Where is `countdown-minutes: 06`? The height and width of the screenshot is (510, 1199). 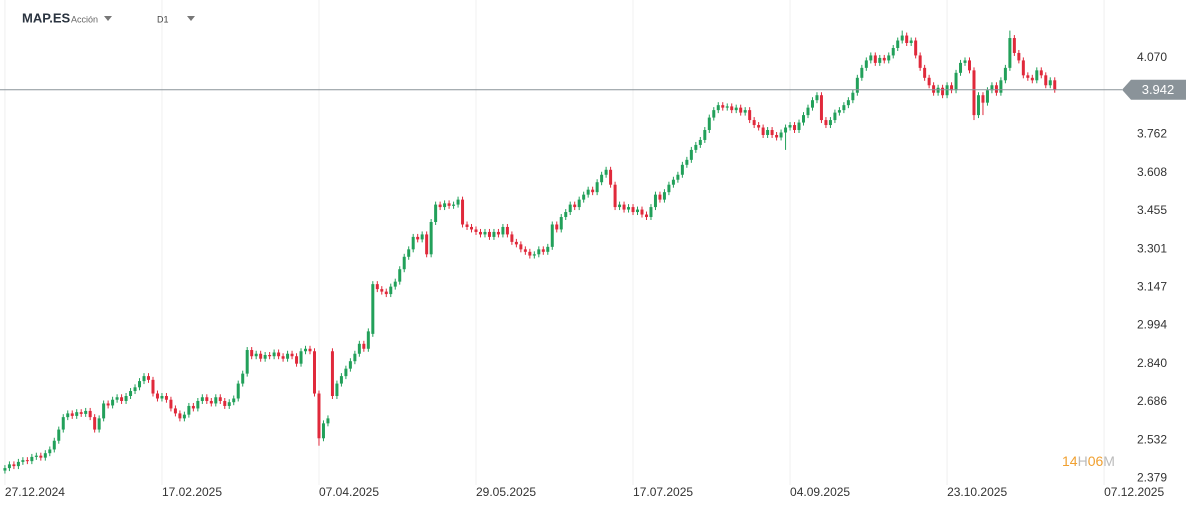 countdown-minutes: 06 is located at coordinates (1096, 461).